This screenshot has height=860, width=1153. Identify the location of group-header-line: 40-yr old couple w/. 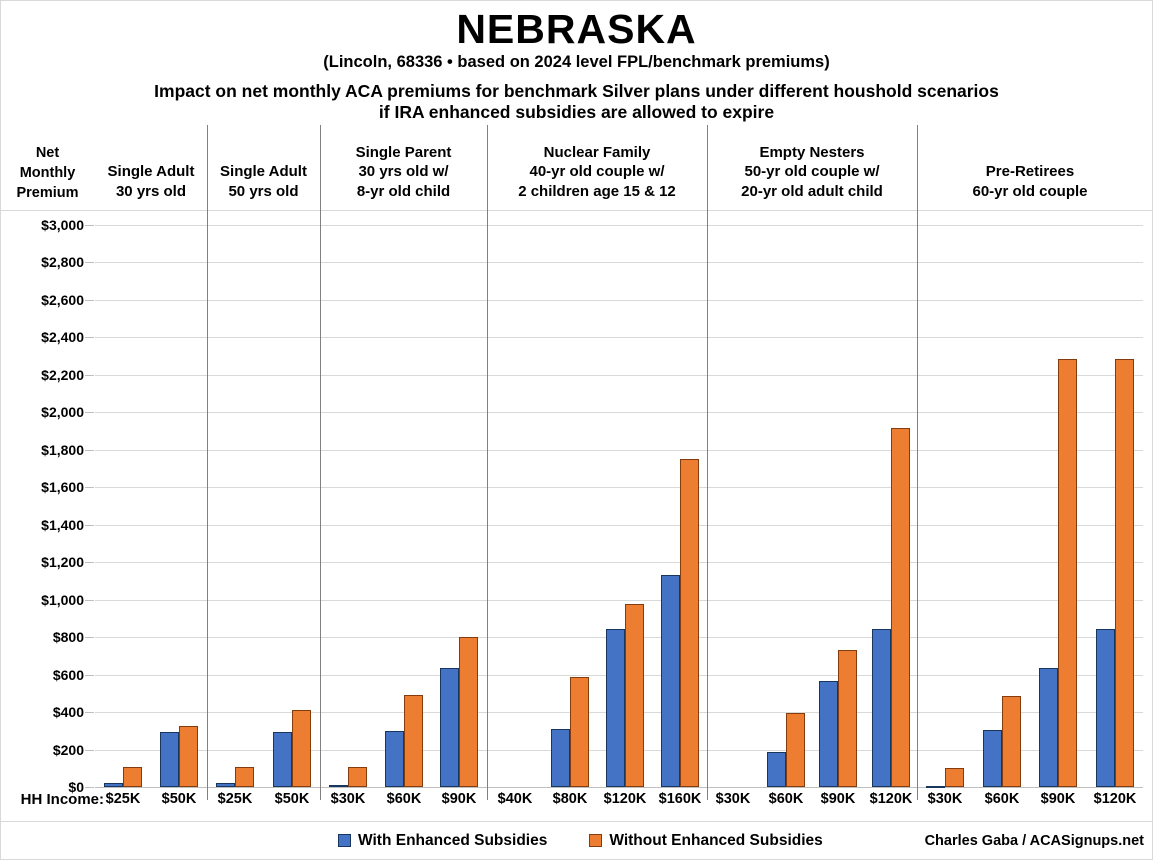
(597, 171).